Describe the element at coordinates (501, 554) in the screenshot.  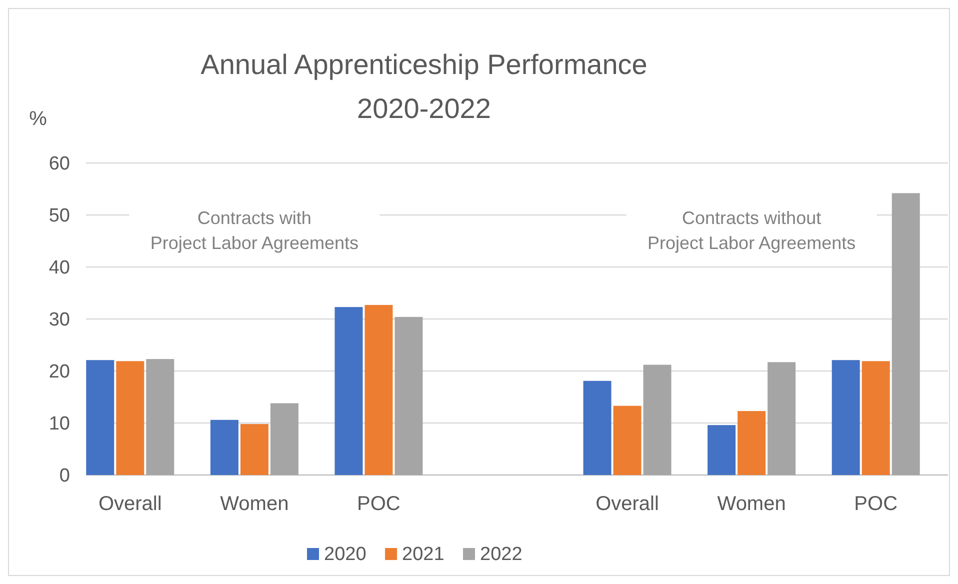
I see `legend-label: 2022` at that location.